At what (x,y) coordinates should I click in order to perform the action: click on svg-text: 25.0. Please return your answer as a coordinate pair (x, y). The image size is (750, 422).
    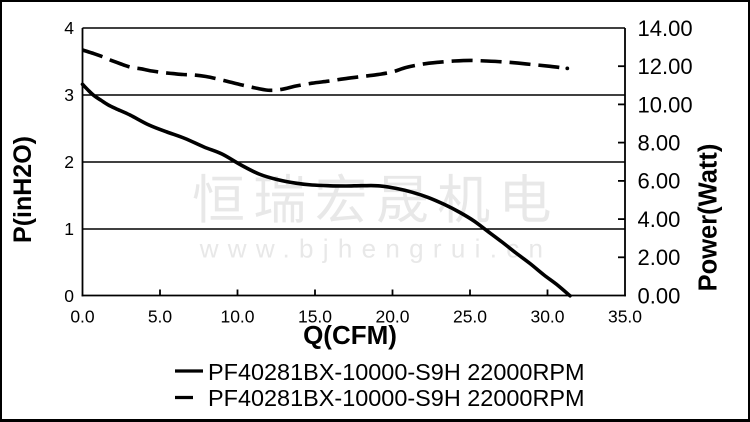
    Looking at the image, I should click on (470, 316).